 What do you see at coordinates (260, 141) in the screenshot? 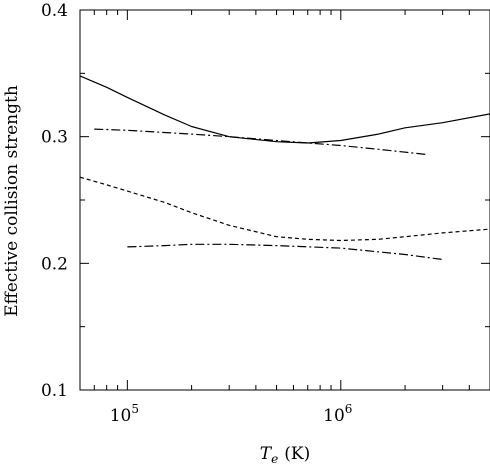
I see `series-line-2-dashdot` at bounding box center [260, 141].